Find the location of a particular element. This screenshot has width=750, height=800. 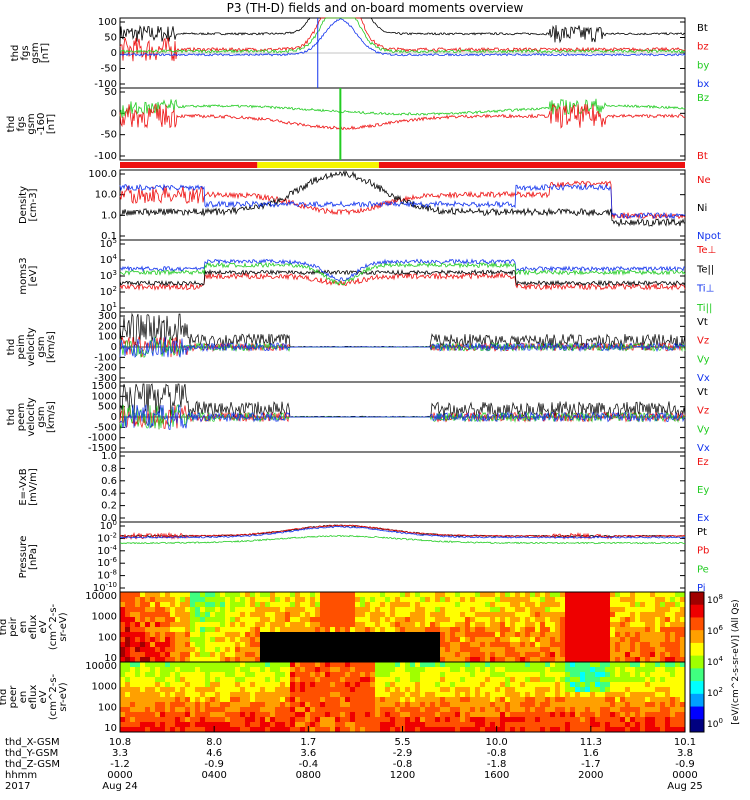

y-tick-label: 10-4 is located at coordinates (107, 550).